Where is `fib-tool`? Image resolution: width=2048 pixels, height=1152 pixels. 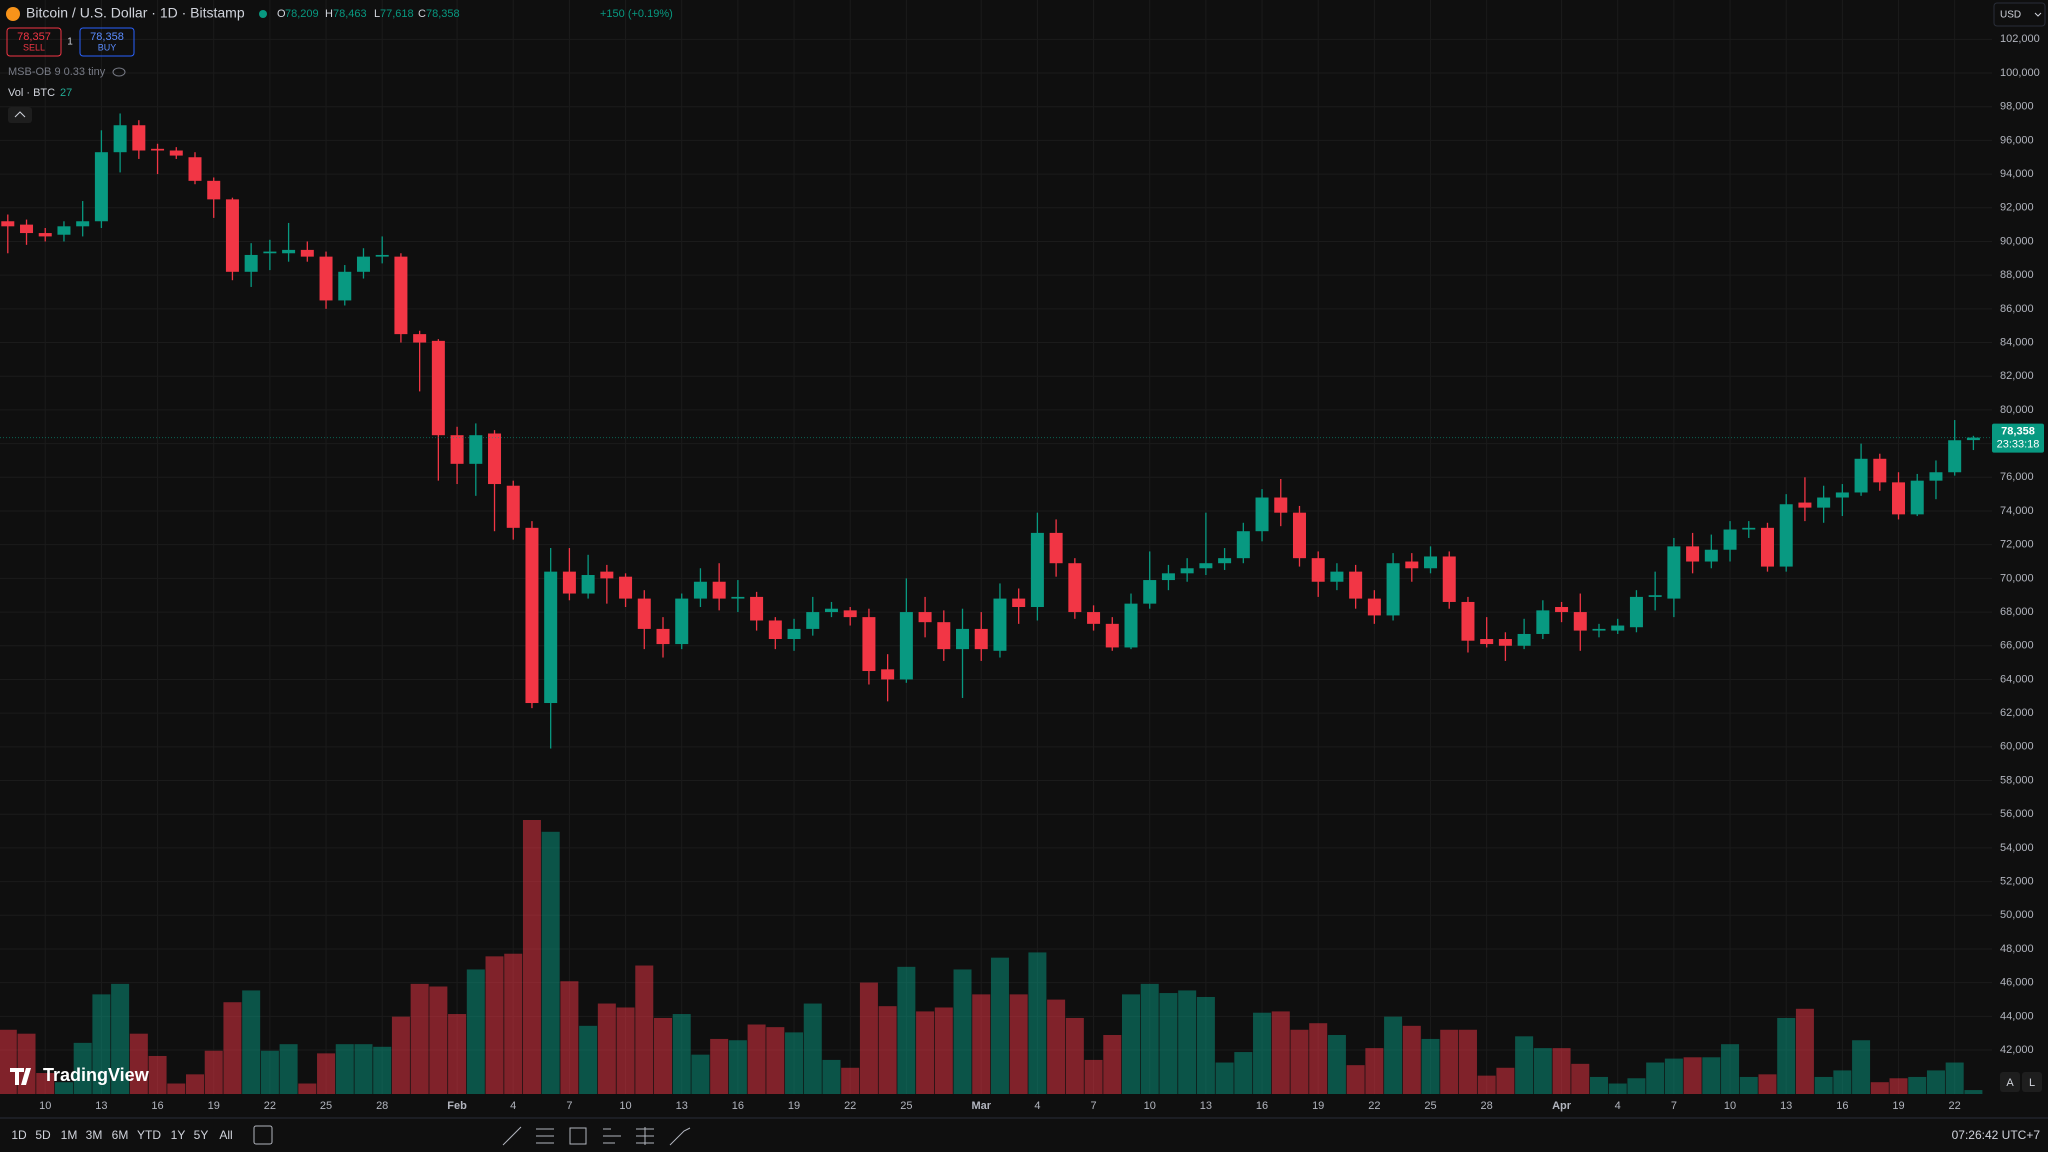
fib-tool is located at coordinates (545, 1136).